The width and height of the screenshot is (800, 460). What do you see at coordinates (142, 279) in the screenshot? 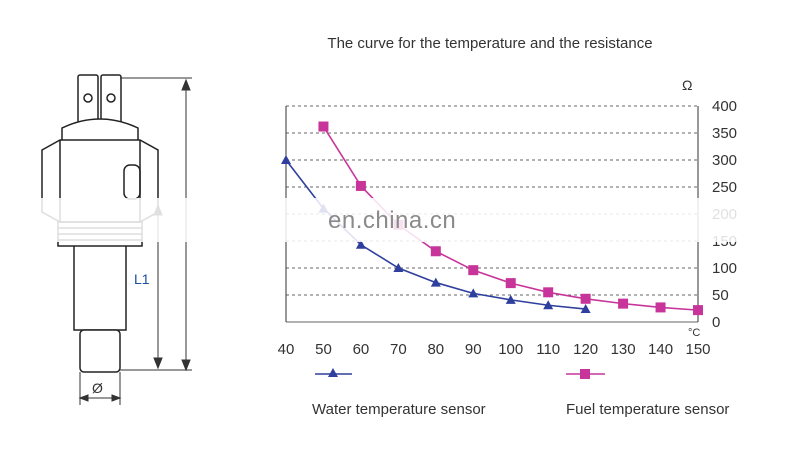
I see `length-label: L1` at bounding box center [142, 279].